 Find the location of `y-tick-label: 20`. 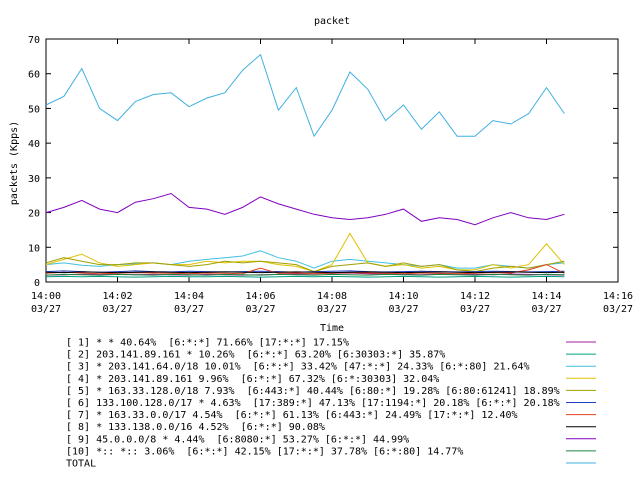

y-tick-label: 20 is located at coordinates (34, 214).